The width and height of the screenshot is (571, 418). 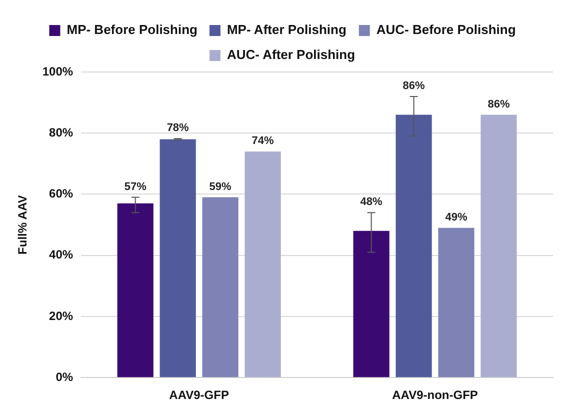 What do you see at coordinates (456, 217) in the screenshot?
I see `data-label: 49%` at bounding box center [456, 217].